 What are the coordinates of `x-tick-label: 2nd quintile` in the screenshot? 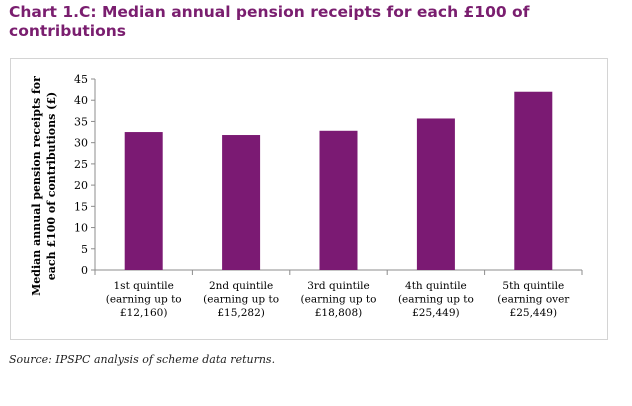 It's located at (241, 286).